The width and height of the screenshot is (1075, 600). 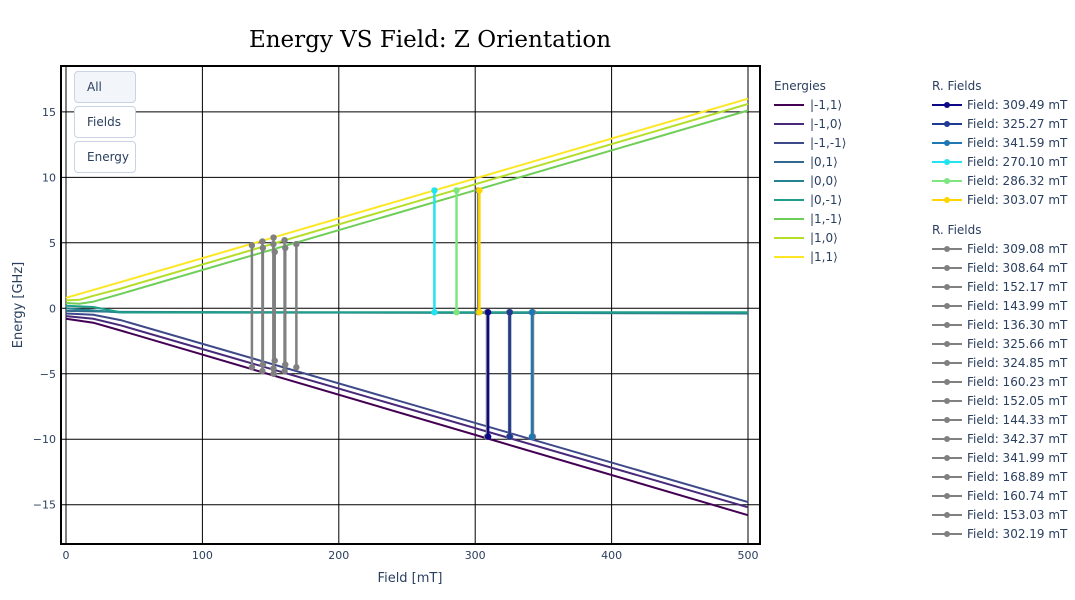 I want to click on x-tick-label: 300, so click(x=475, y=555).